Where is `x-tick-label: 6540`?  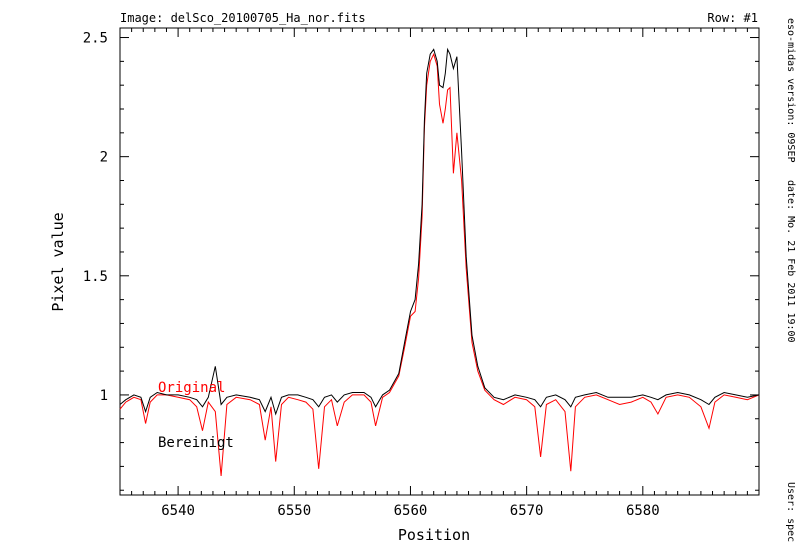
x-tick-label: 6540 is located at coordinates (178, 511).